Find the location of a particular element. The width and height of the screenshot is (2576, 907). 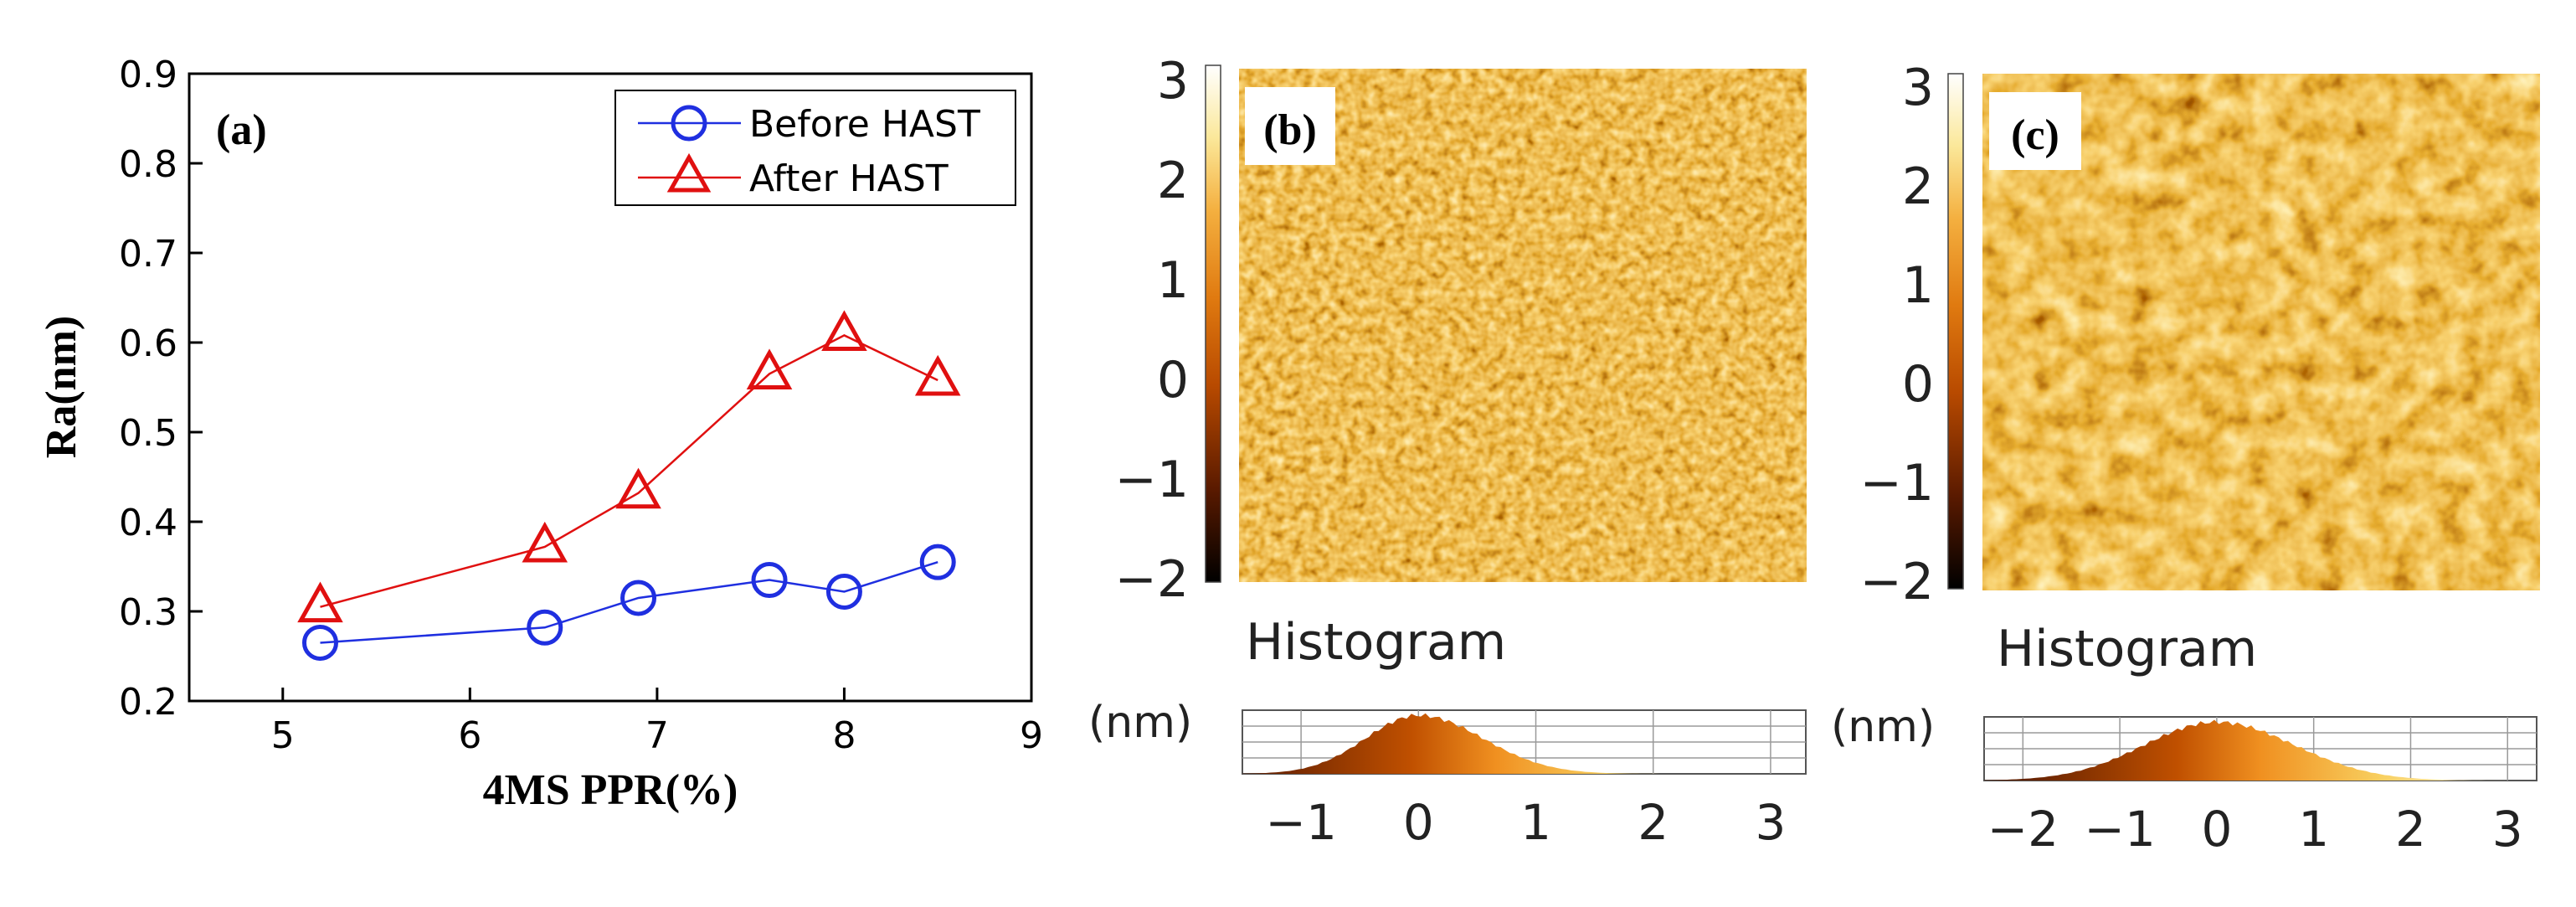

histogram-c-title: Histogram is located at coordinates (2127, 649).